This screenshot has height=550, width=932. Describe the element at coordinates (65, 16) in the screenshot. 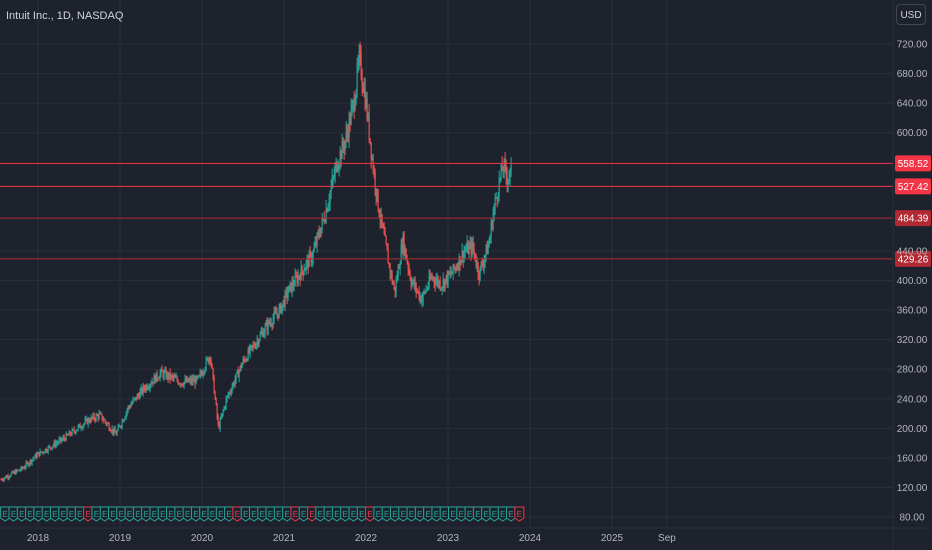

I see `symbol-title: Intuit Inc., 1D, NASDAQ` at that location.